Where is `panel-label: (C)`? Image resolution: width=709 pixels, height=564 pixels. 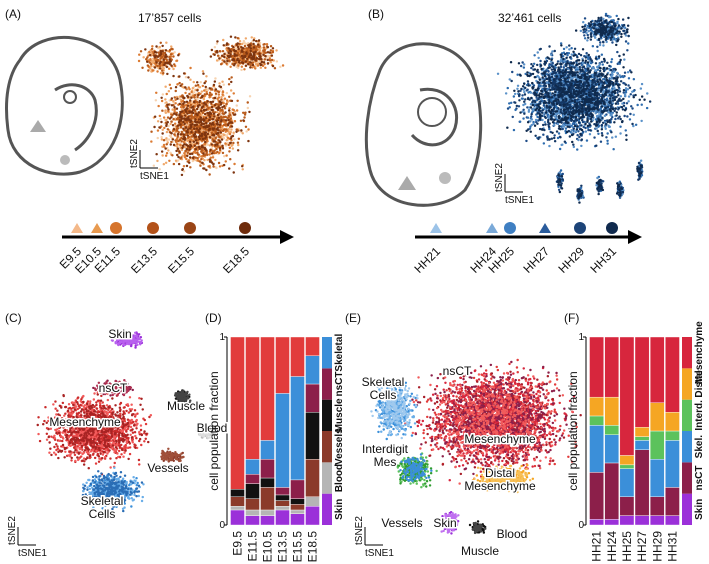
panel-label: (C) is located at coordinates (13, 318).